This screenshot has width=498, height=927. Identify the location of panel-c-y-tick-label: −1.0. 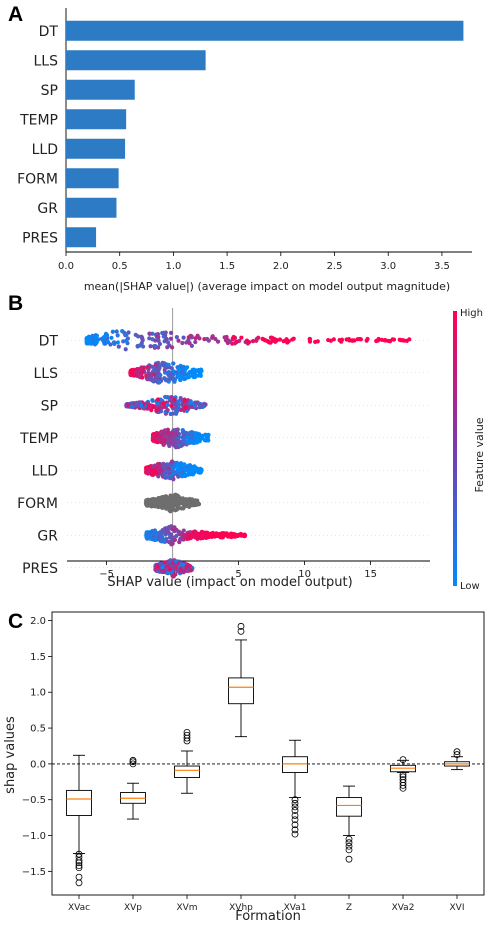
(34, 836).